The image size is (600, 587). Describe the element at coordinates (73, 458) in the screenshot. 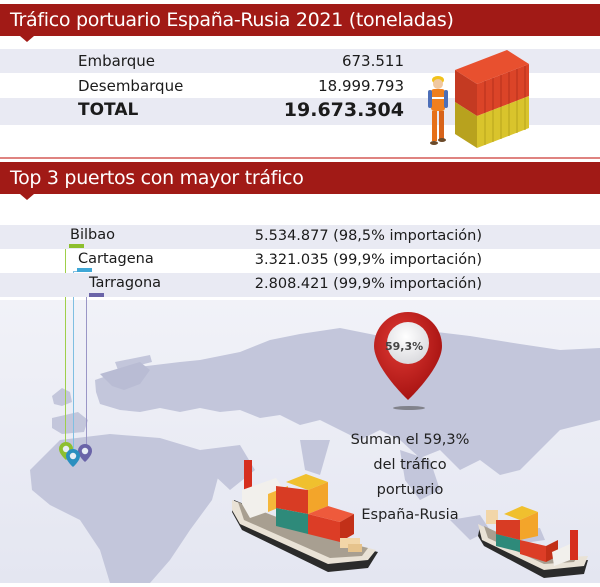

I see `map-pin-cartagena-icon` at that location.